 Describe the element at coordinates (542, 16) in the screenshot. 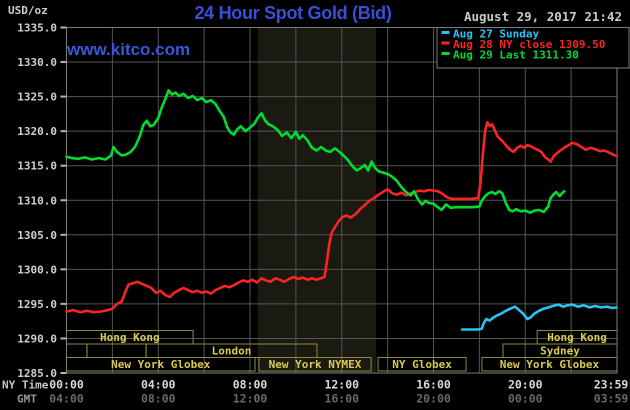

I see `chart-timestamp: August 29, 2017 21:42` at that location.